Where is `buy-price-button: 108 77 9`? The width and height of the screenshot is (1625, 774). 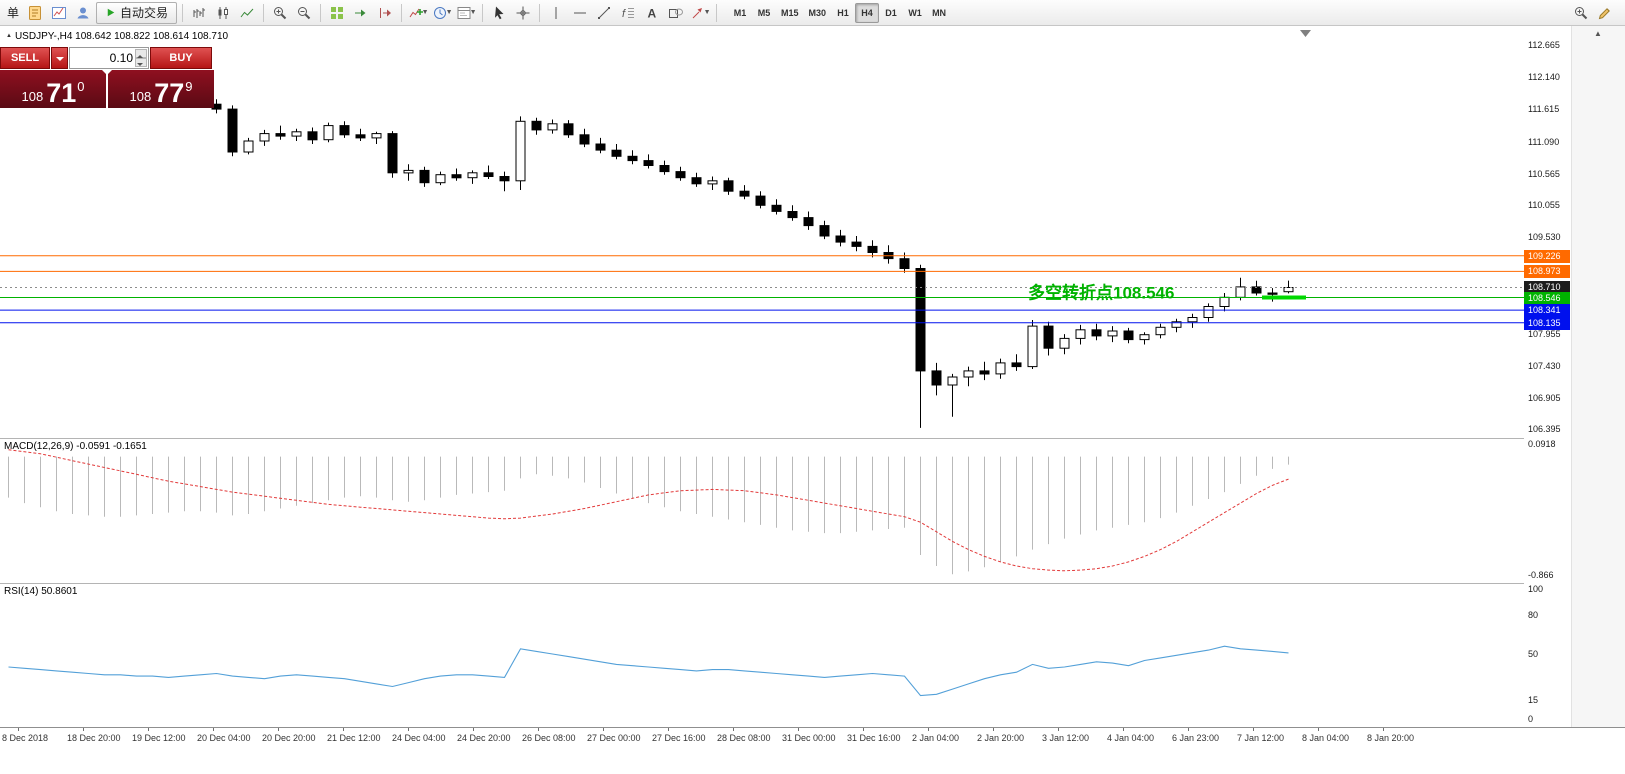 buy-price-button: 108 77 9 is located at coordinates (161, 89).